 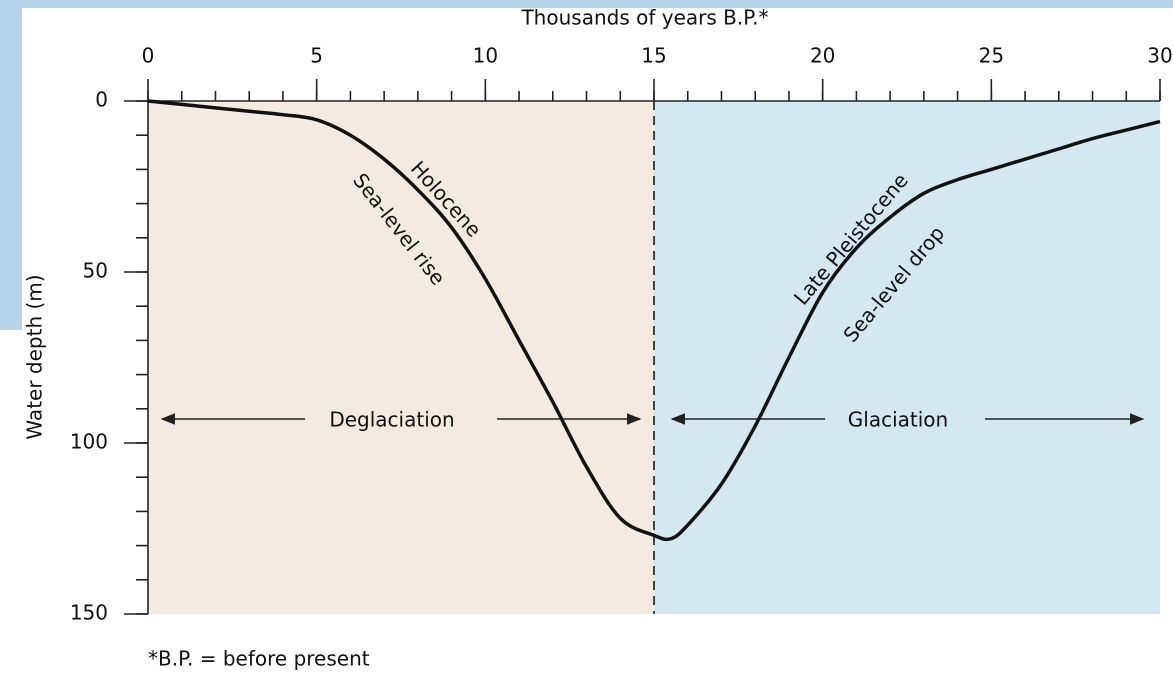 I want to click on y-tick-label: 150, so click(x=89, y=613).